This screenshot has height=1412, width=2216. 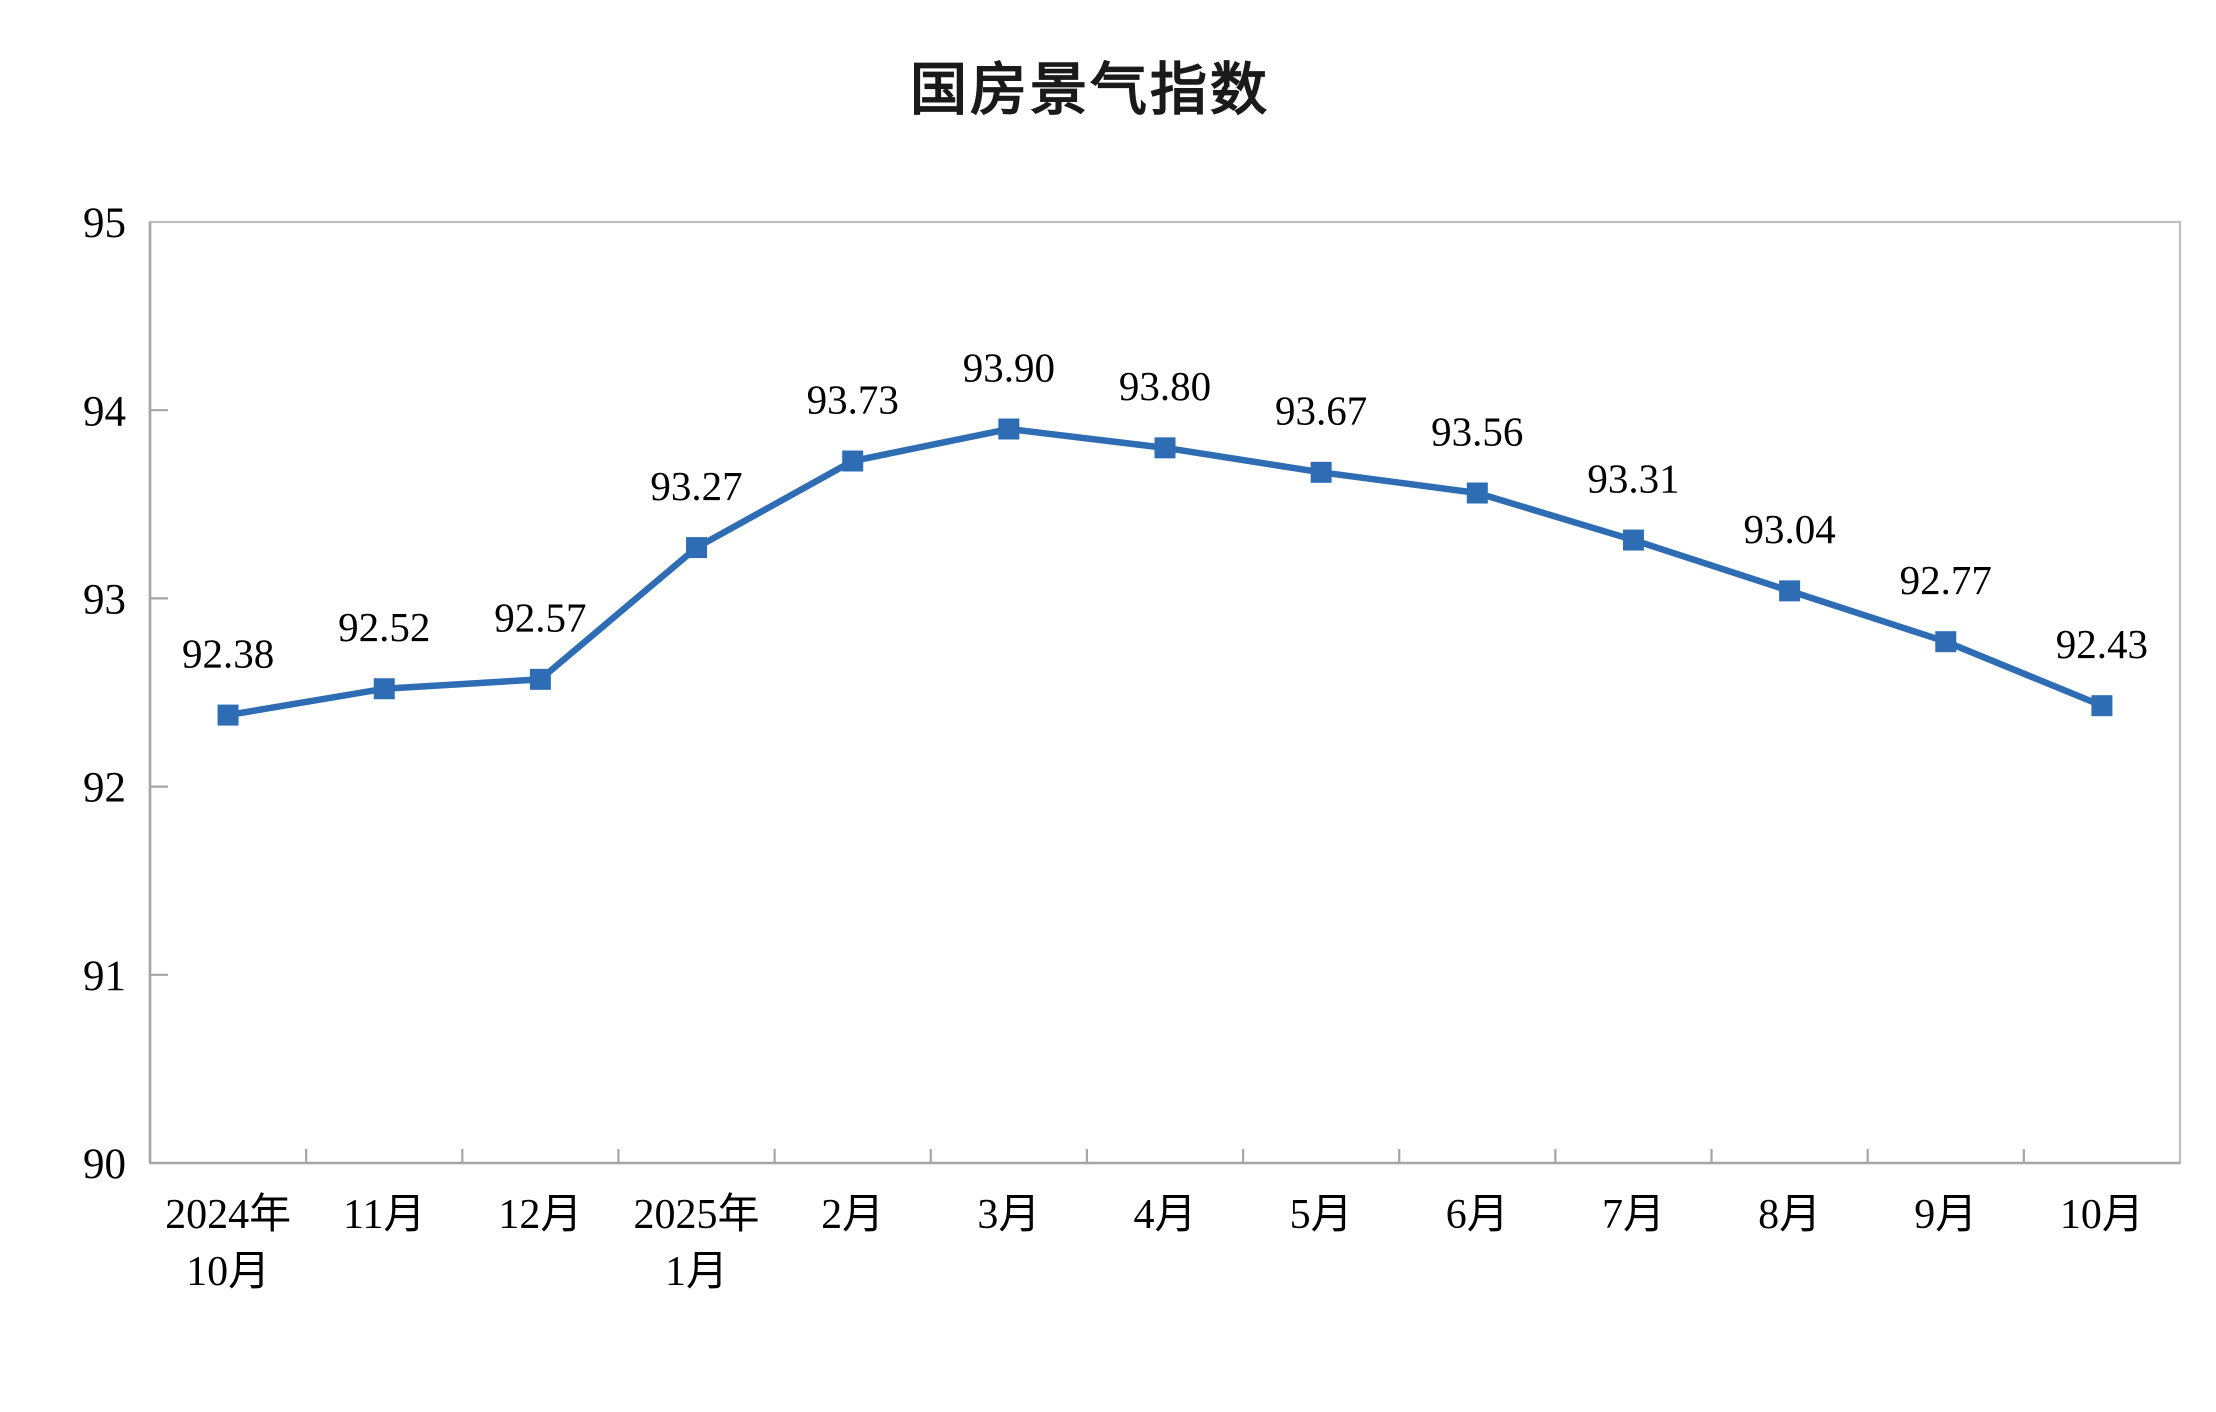 I want to click on x-axis-category-label: 2月, so click(x=852, y=1215).